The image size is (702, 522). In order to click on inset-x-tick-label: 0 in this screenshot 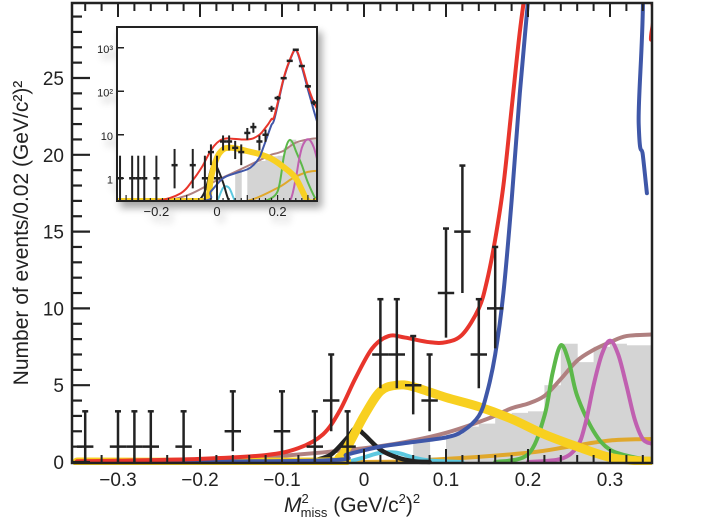, I will do `click(216, 211)`.